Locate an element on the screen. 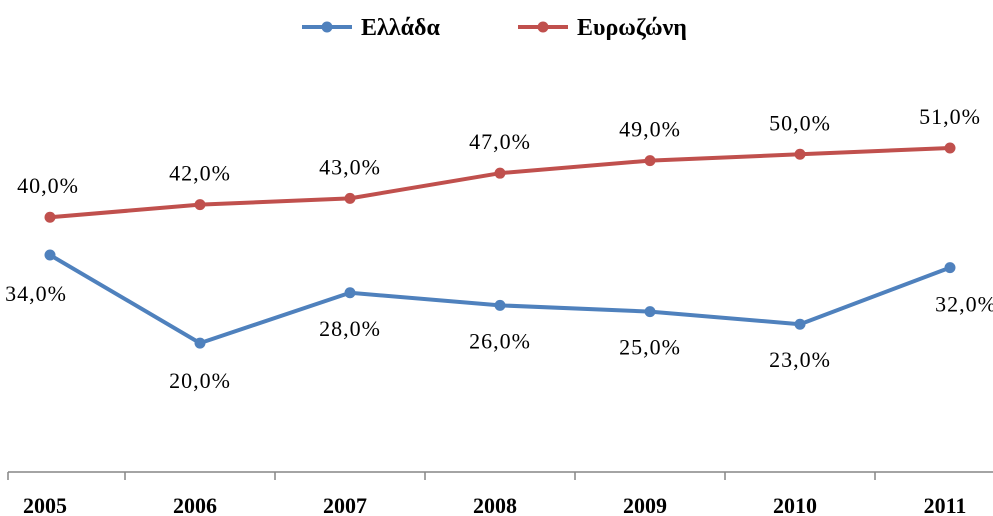 This screenshot has width=993, height=516. data-label: 43,0% is located at coordinates (350, 166).